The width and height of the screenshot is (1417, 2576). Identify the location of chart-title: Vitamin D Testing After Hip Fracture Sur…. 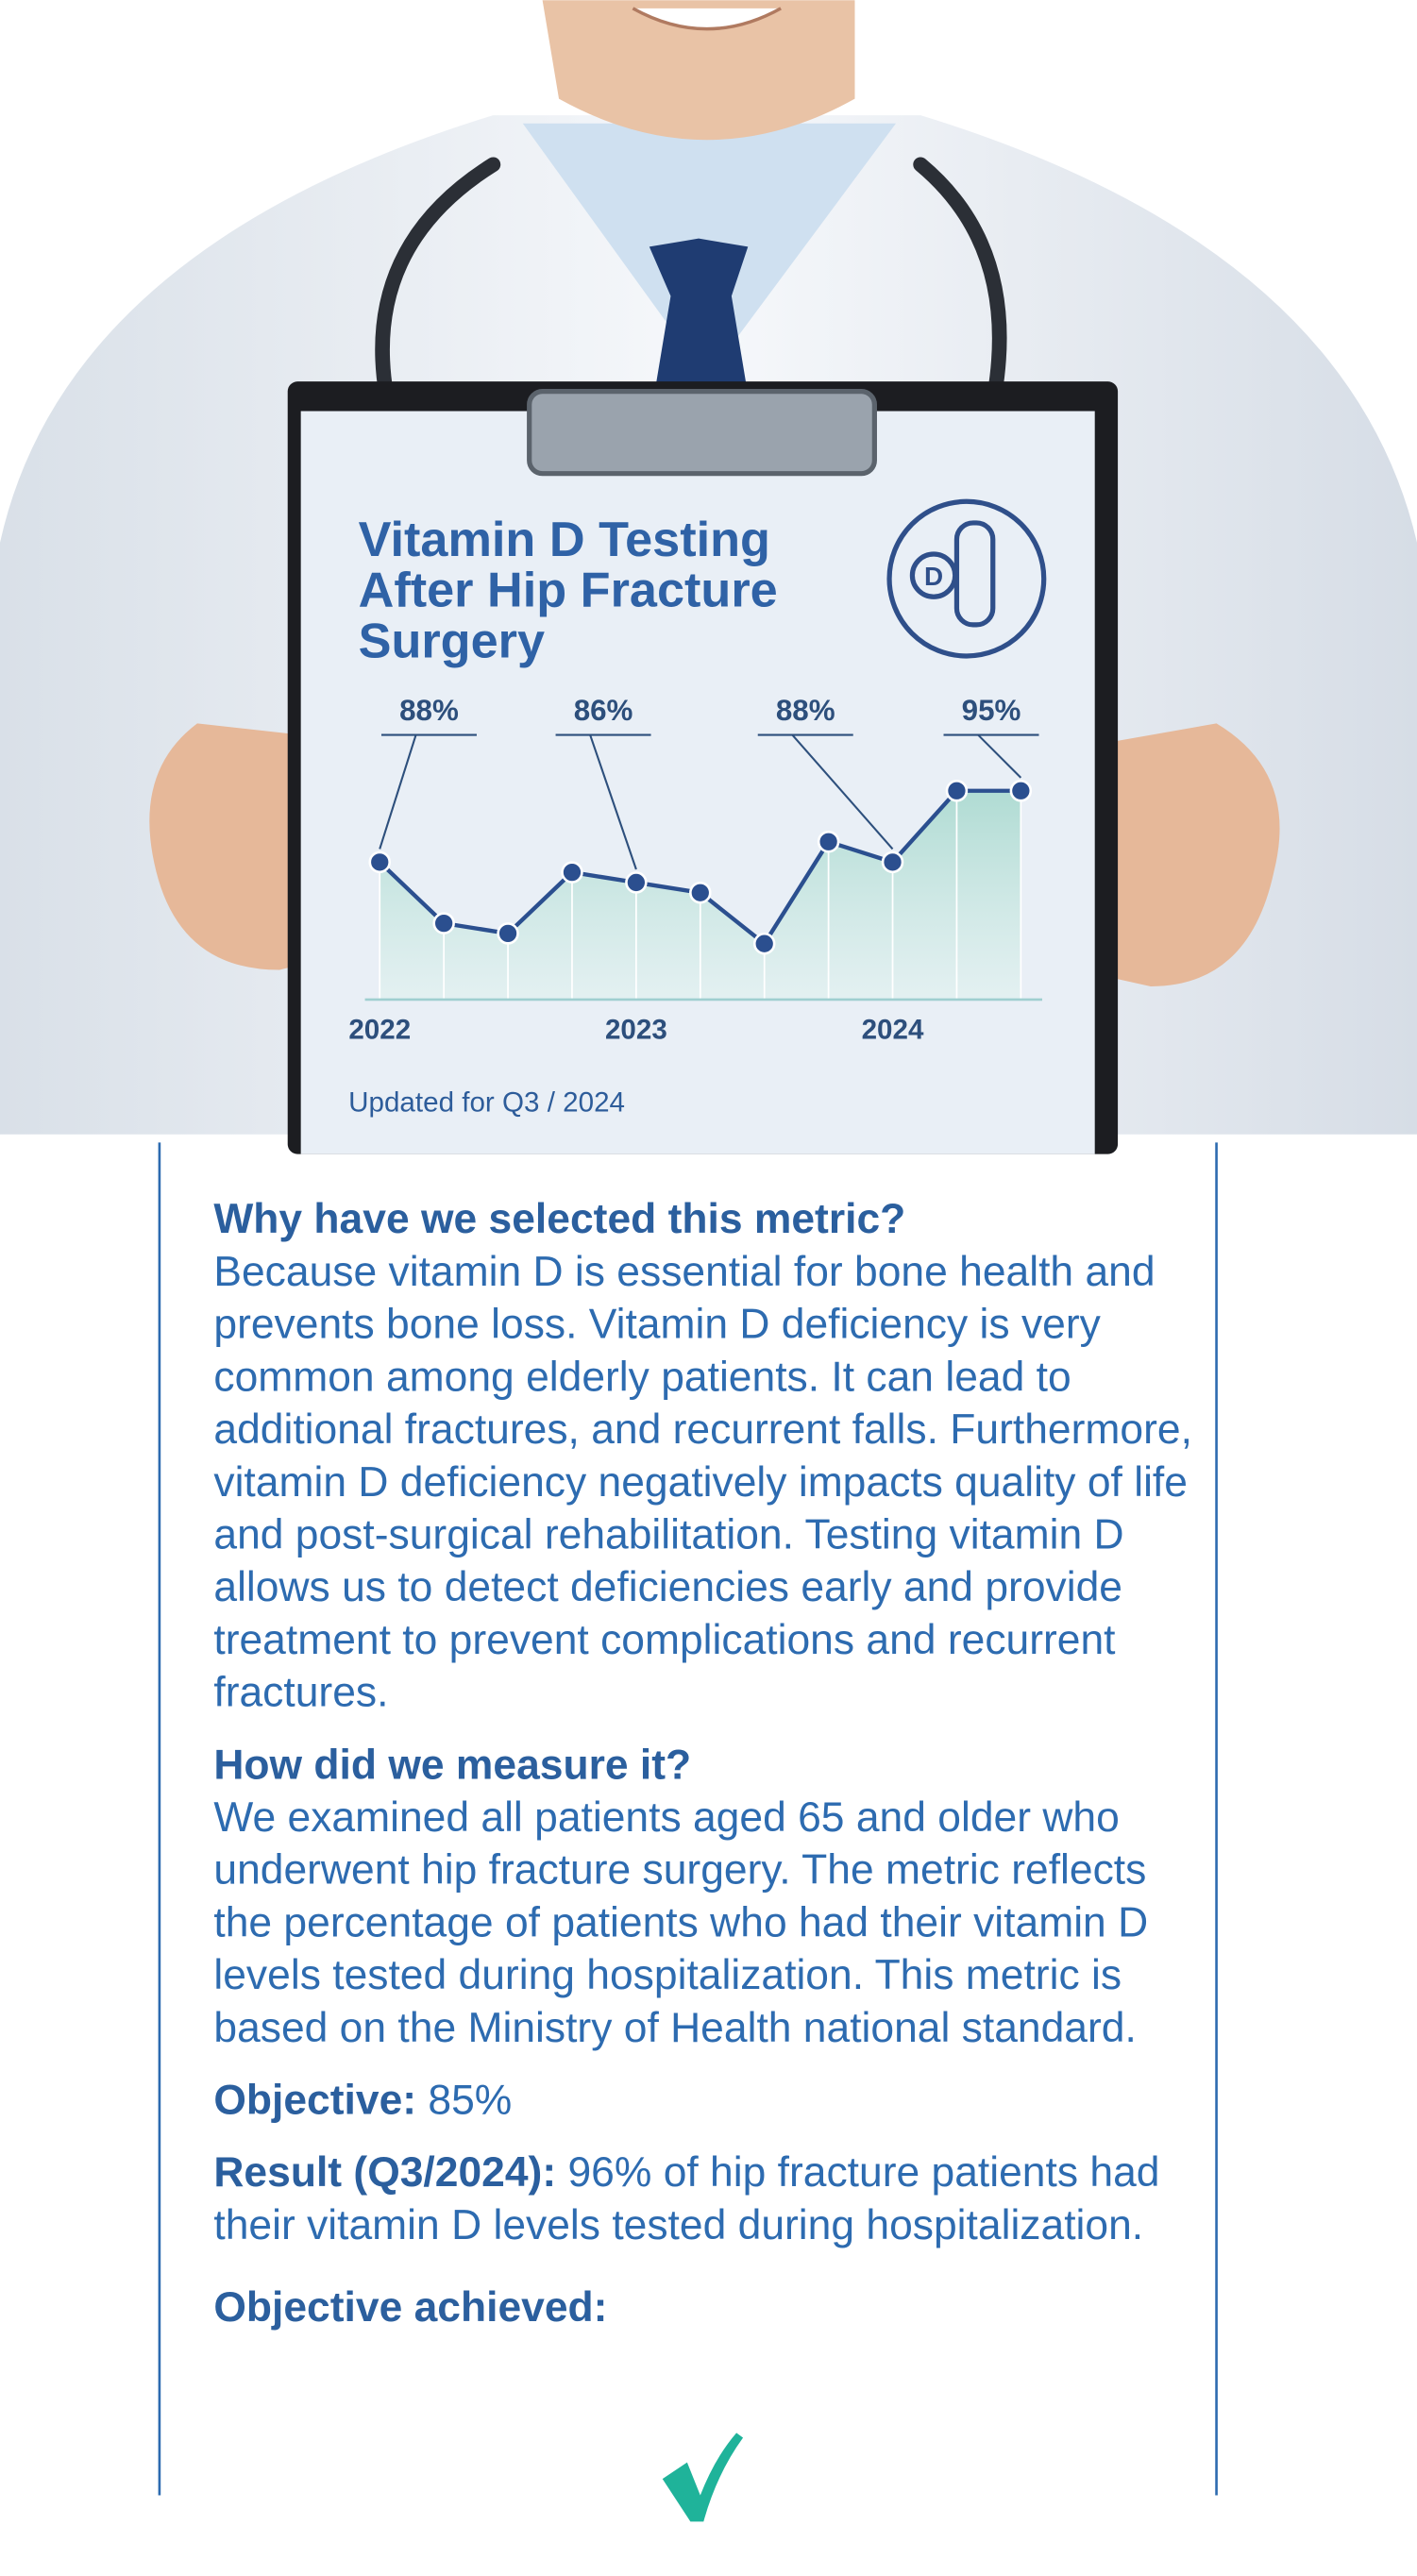
(568, 591).